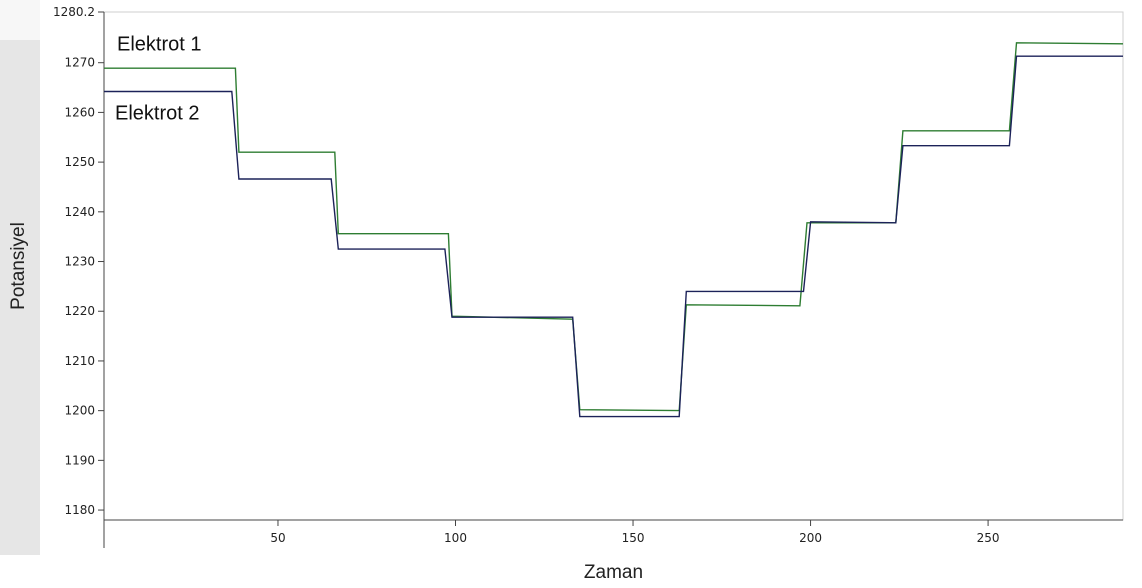 The height and width of the screenshot is (588, 1142). What do you see at coordinates (20, 20) in the screenshot?
I see `left-margin-white` at bounding box center [20, 20].